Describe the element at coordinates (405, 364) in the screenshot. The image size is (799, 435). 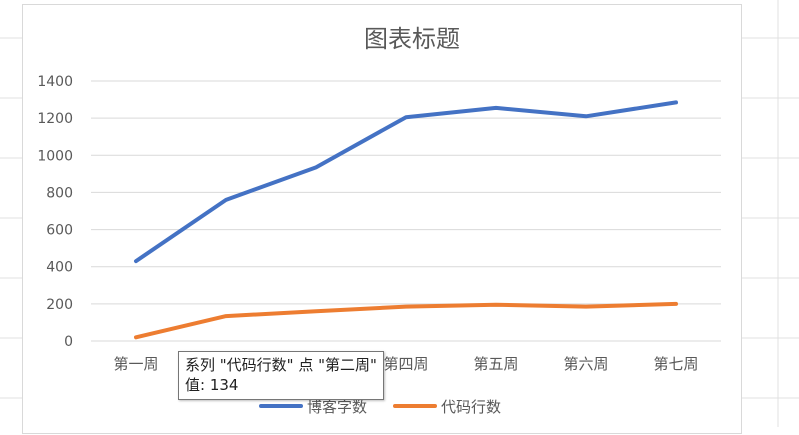
I see `x-tick-label: 第四周` at that location.